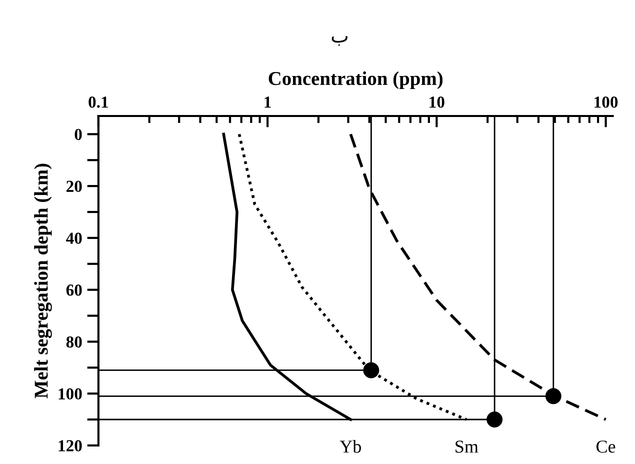 The image size is (635, 464). I want to click on annotation: Yb, so click(350, 446).